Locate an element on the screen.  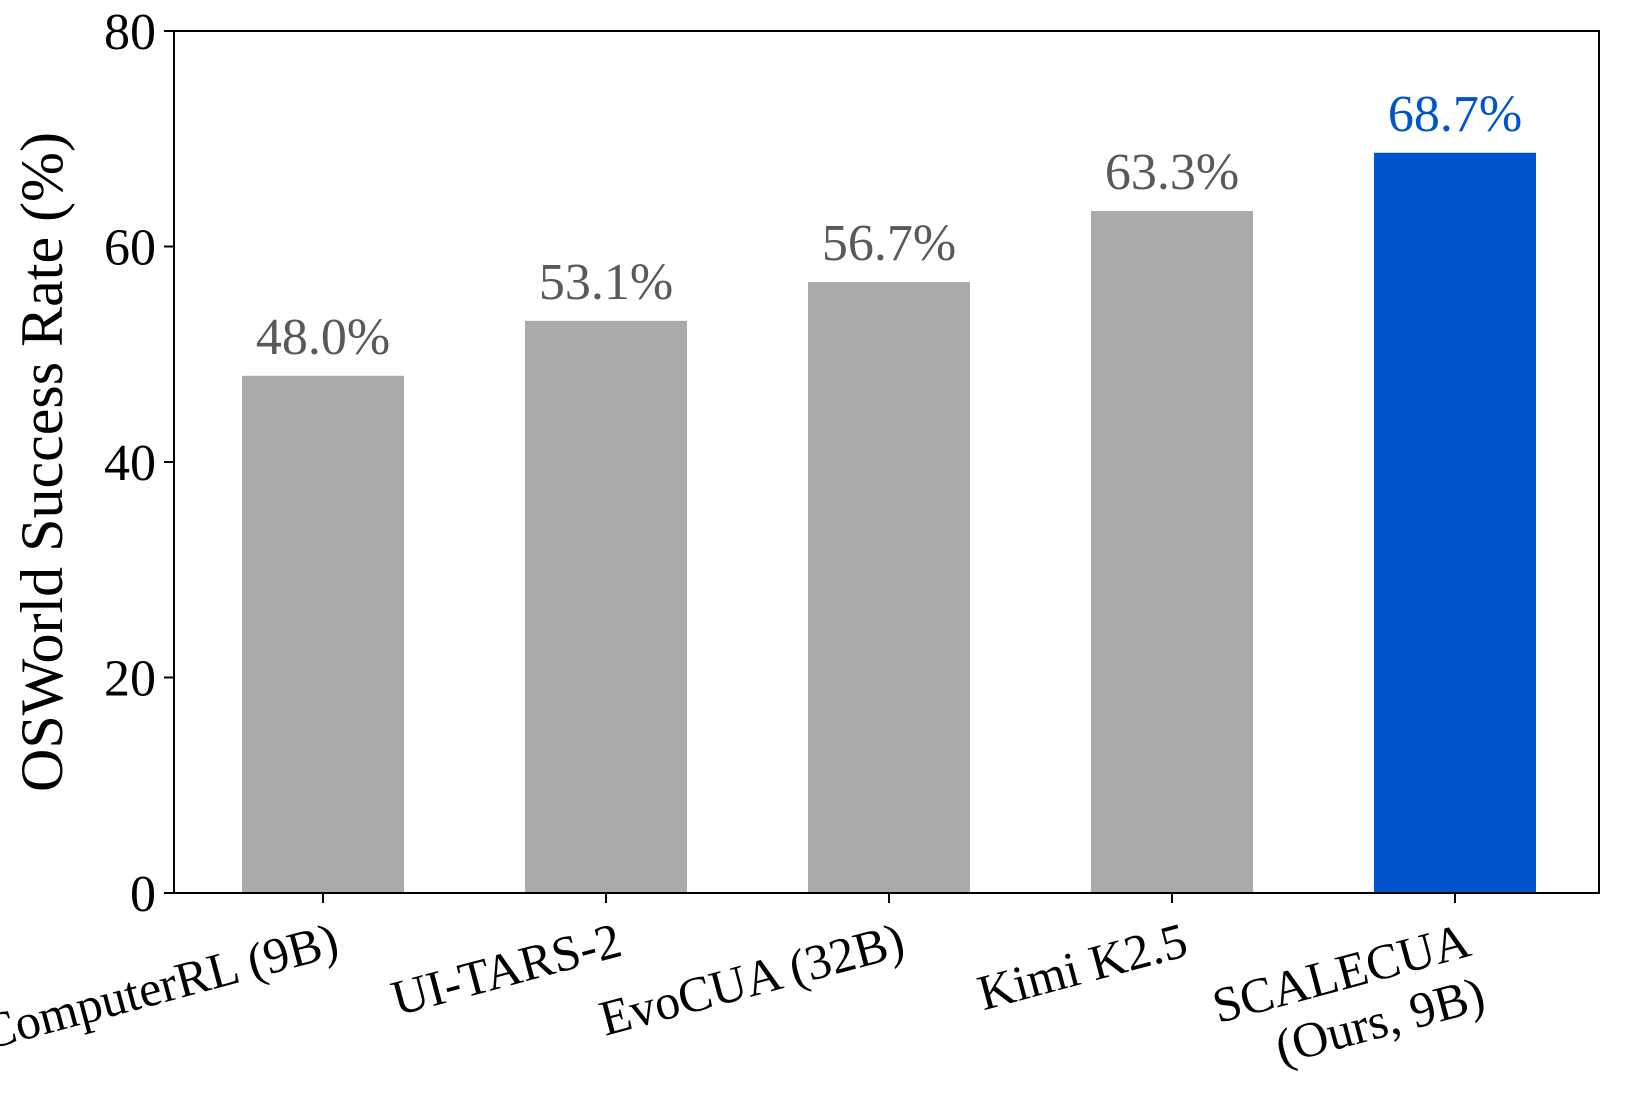
bar-value-label-3: 63.3% is located at coordinates (1172, 172).